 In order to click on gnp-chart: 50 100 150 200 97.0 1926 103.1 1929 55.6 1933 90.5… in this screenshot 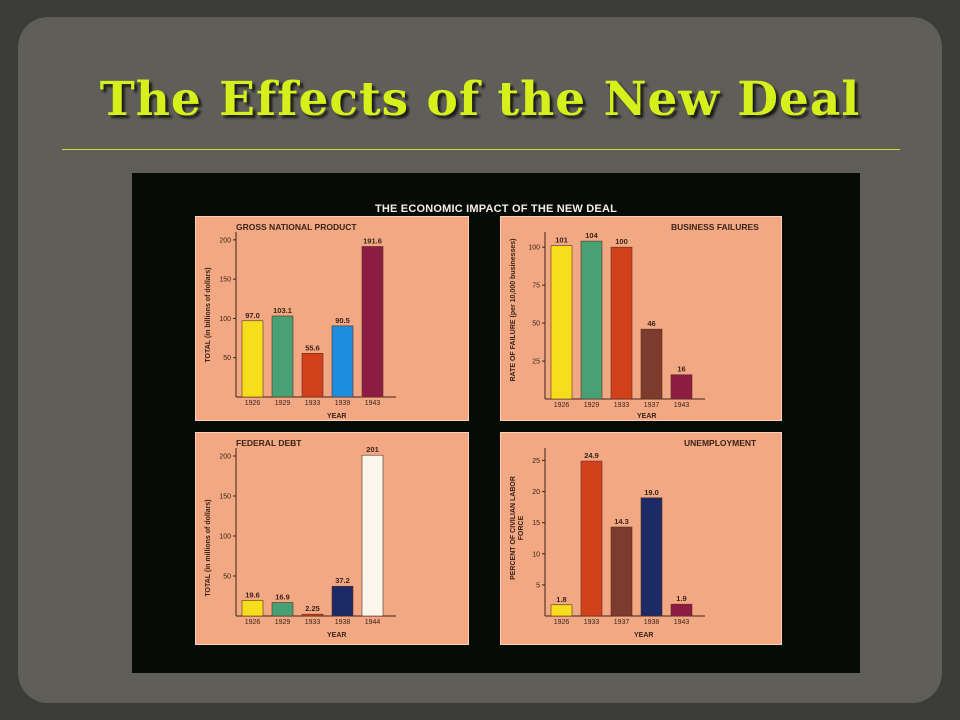, I will do `click(307, 319)`.